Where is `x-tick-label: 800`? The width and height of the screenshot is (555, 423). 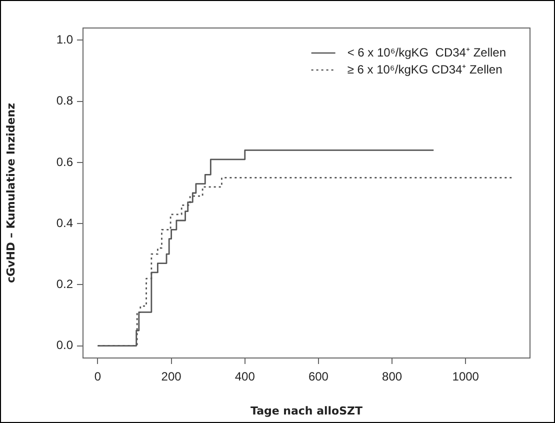
x-tick-label: 800 is located at coordinates (392, 377).